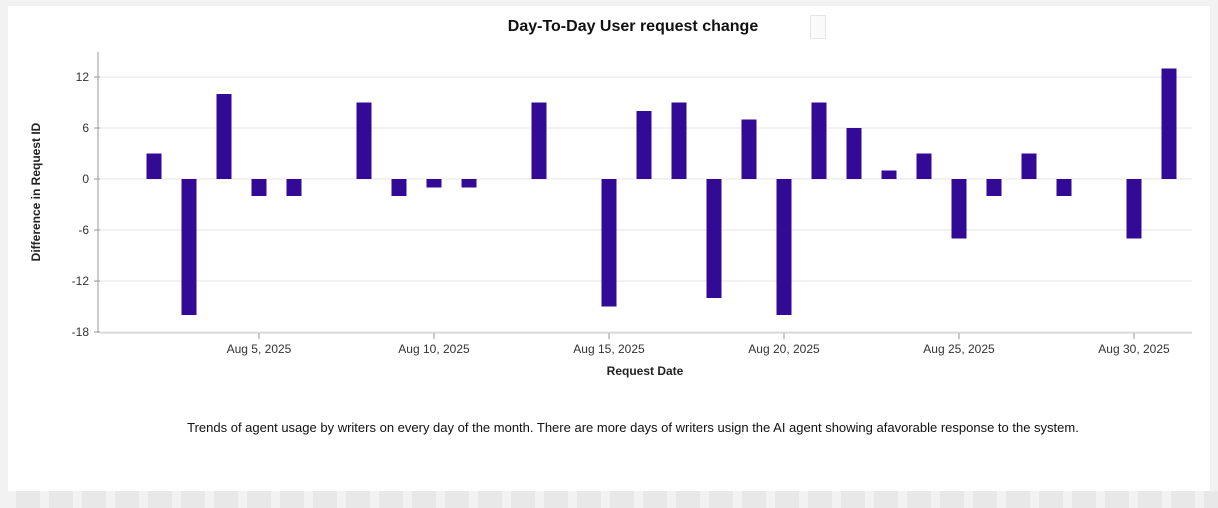  What do you see at coordinates (1134, 349) in the screenshot?
I see `x-tick-label: Aug 30, 2025` at bounding box center [1134, 349].